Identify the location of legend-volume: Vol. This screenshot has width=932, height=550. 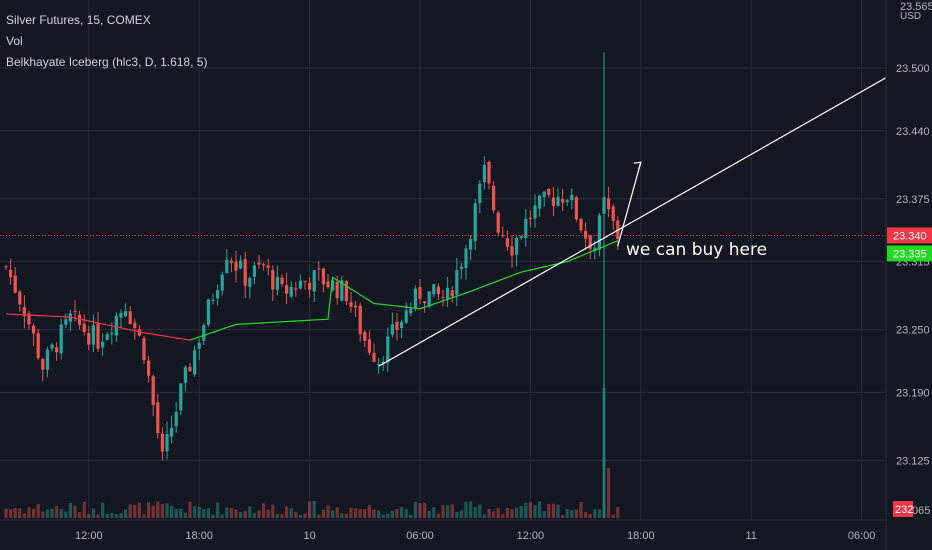
(14, 41).